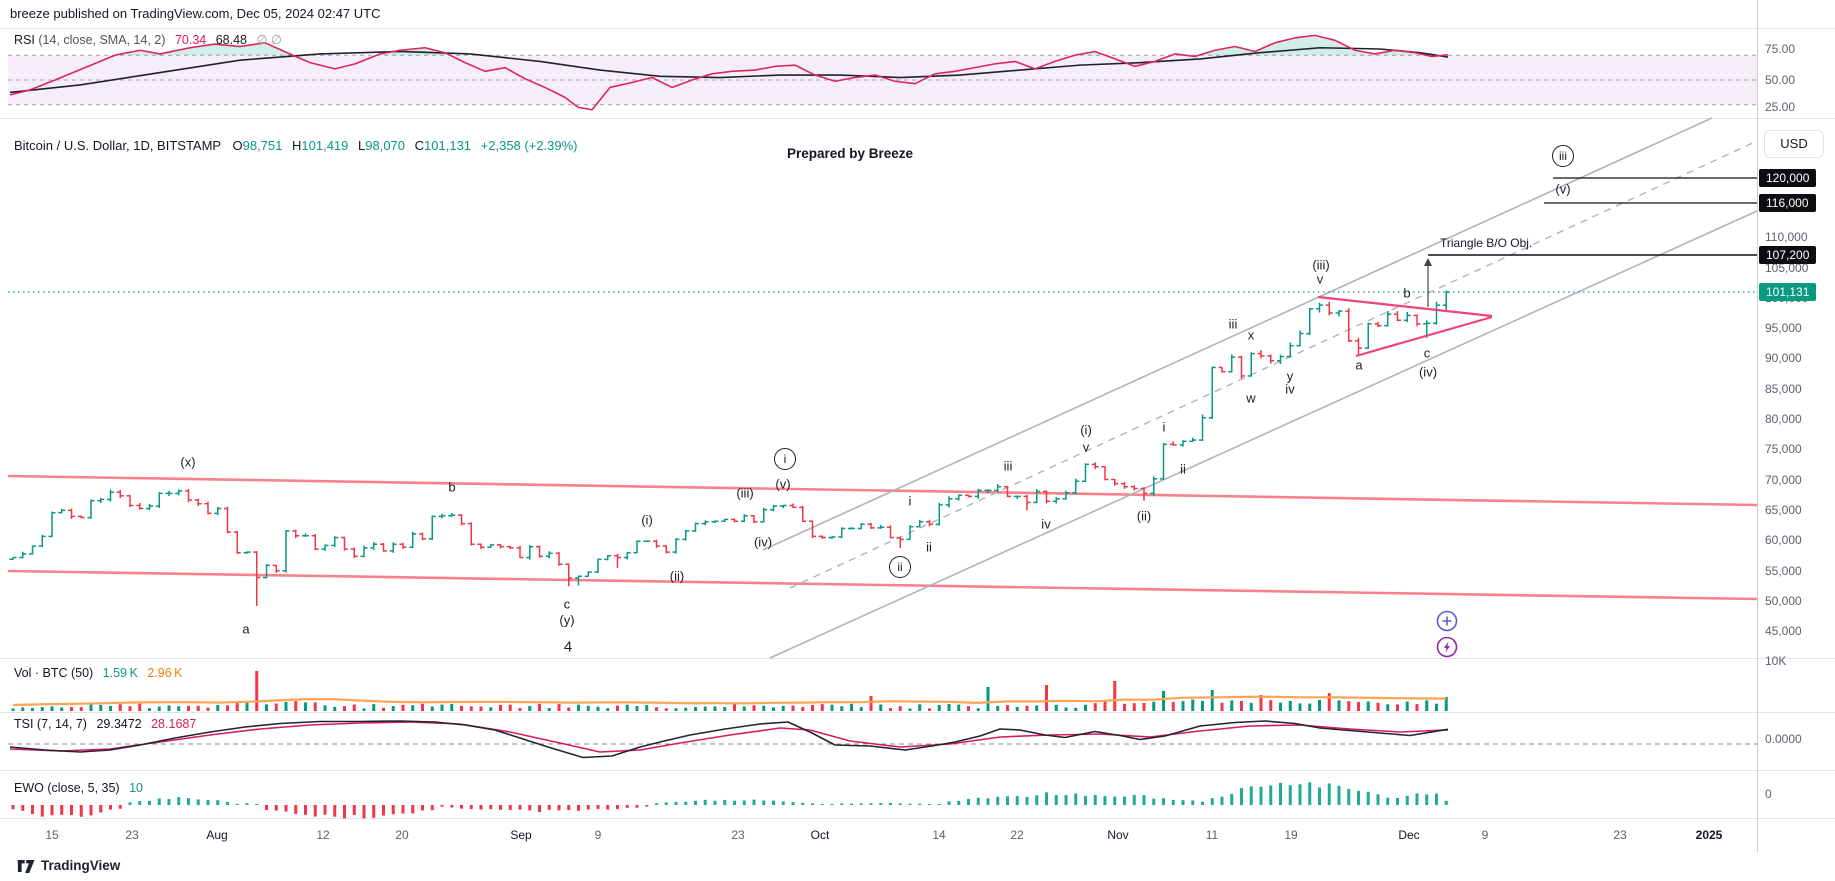 Image resolution: width=1835 pixels, height=881 pixels. Describe the element at coordinates (323, 835) in the screenshot. I see `time-axis-label: 12` at that location.